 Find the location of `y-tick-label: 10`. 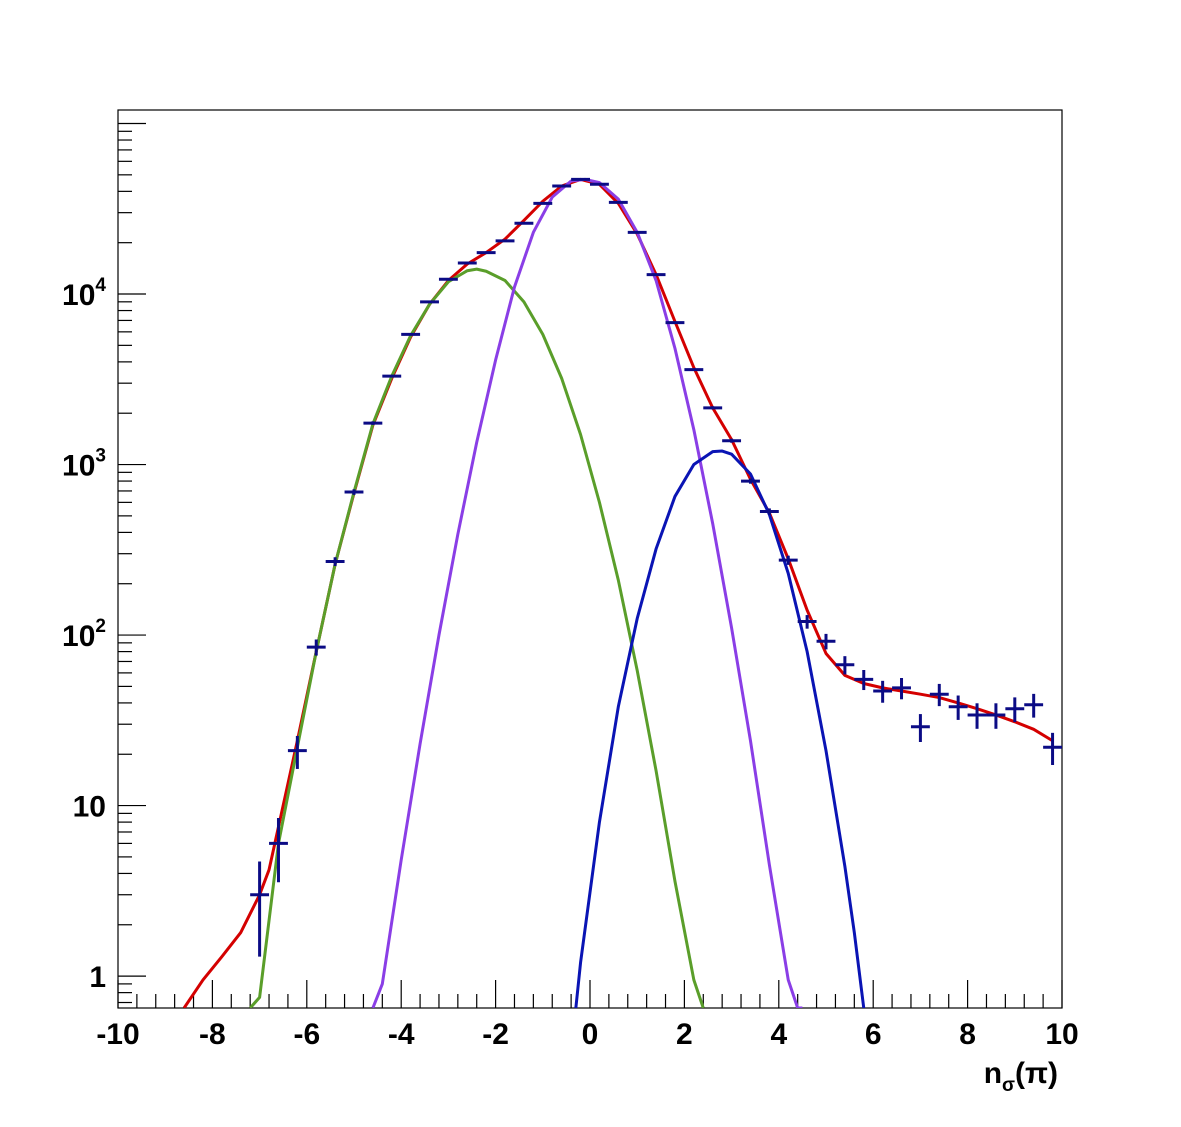

y-tick-label: 10 is located at coordinates (89, 807).